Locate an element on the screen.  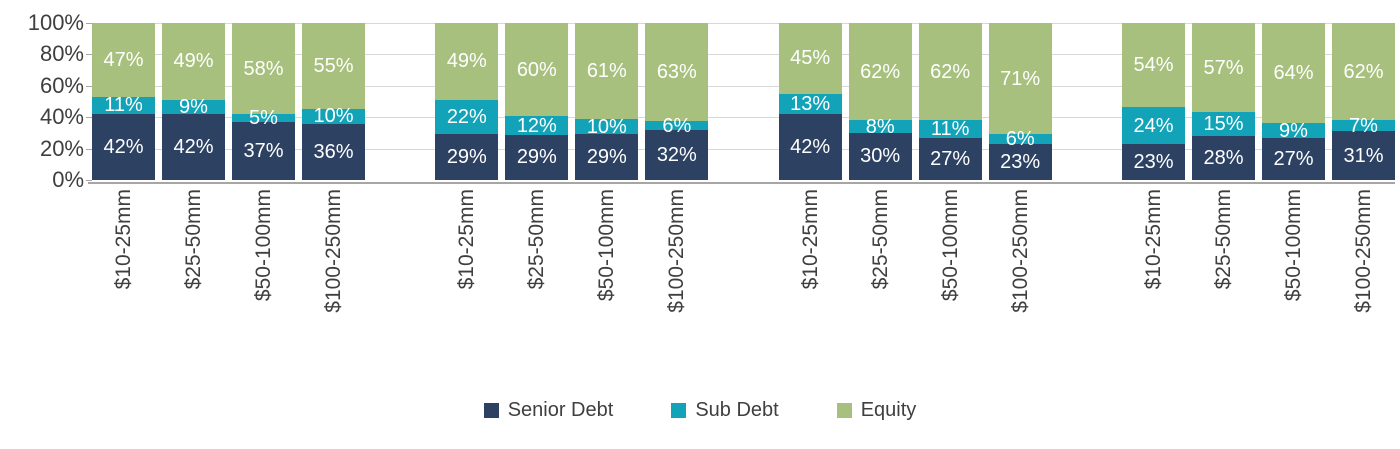
senior-debt-segment: 31% is located at coordinates (1363, 156).